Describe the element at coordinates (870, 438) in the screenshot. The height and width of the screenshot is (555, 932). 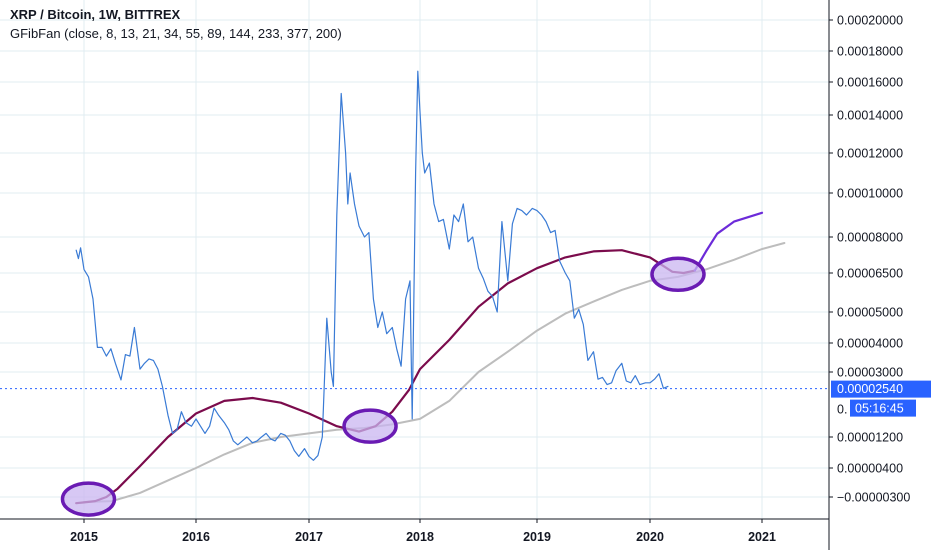
I see `y-tick-label: 0.00001200` at that location.